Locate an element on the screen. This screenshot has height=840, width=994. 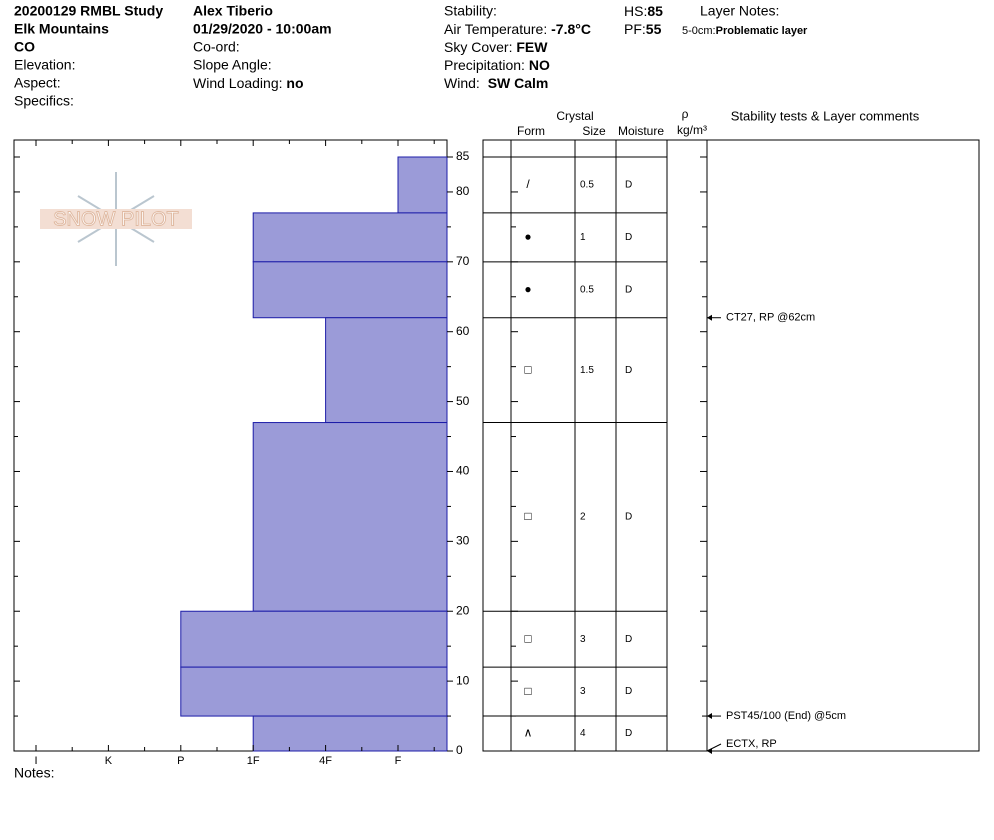
observer: Alex Tiberio is located at coordinates (233, 11).